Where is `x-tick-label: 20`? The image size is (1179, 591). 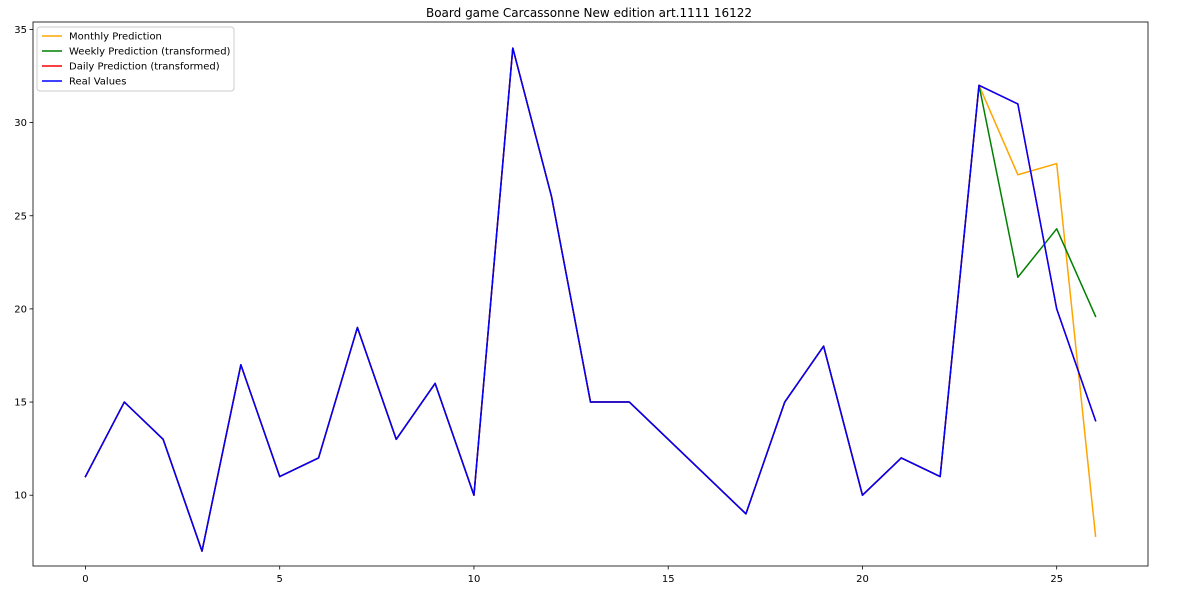 x-tick-label: 20 is located at coordinates (862, 579).